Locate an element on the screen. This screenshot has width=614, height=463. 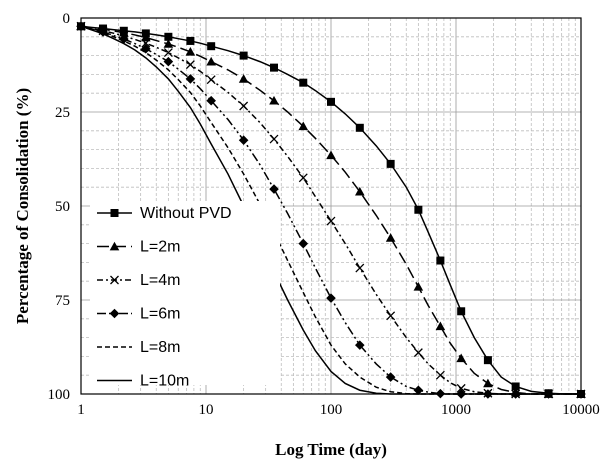
legend-item: L=6m is located at coordinates (138, 314).